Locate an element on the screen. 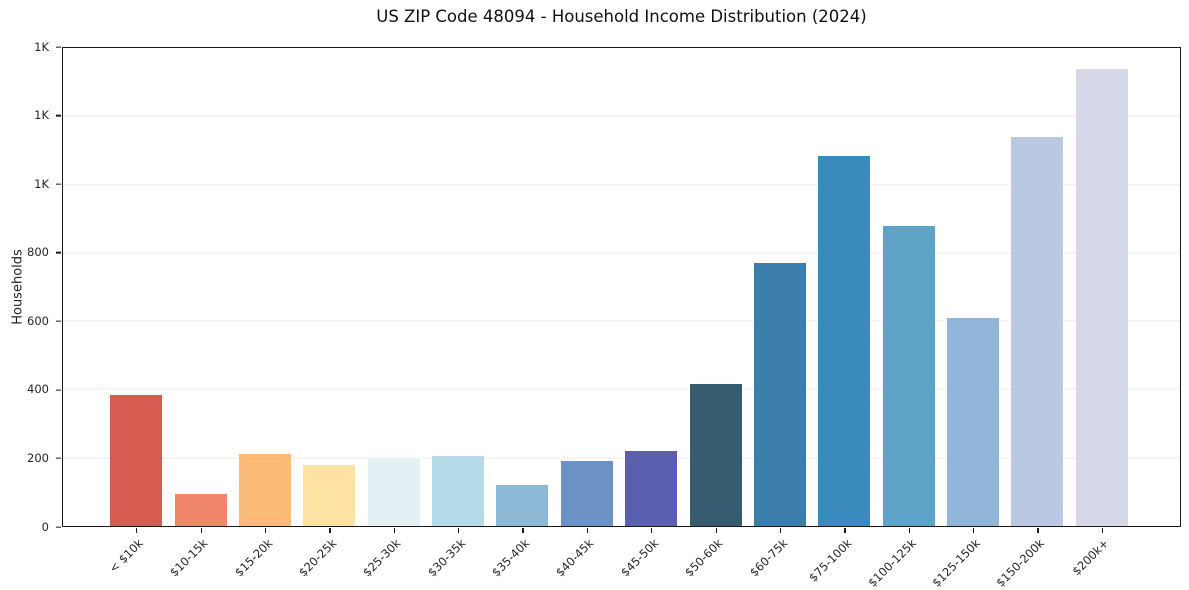  bar-$125-150k is located at coordinates (973, 421).